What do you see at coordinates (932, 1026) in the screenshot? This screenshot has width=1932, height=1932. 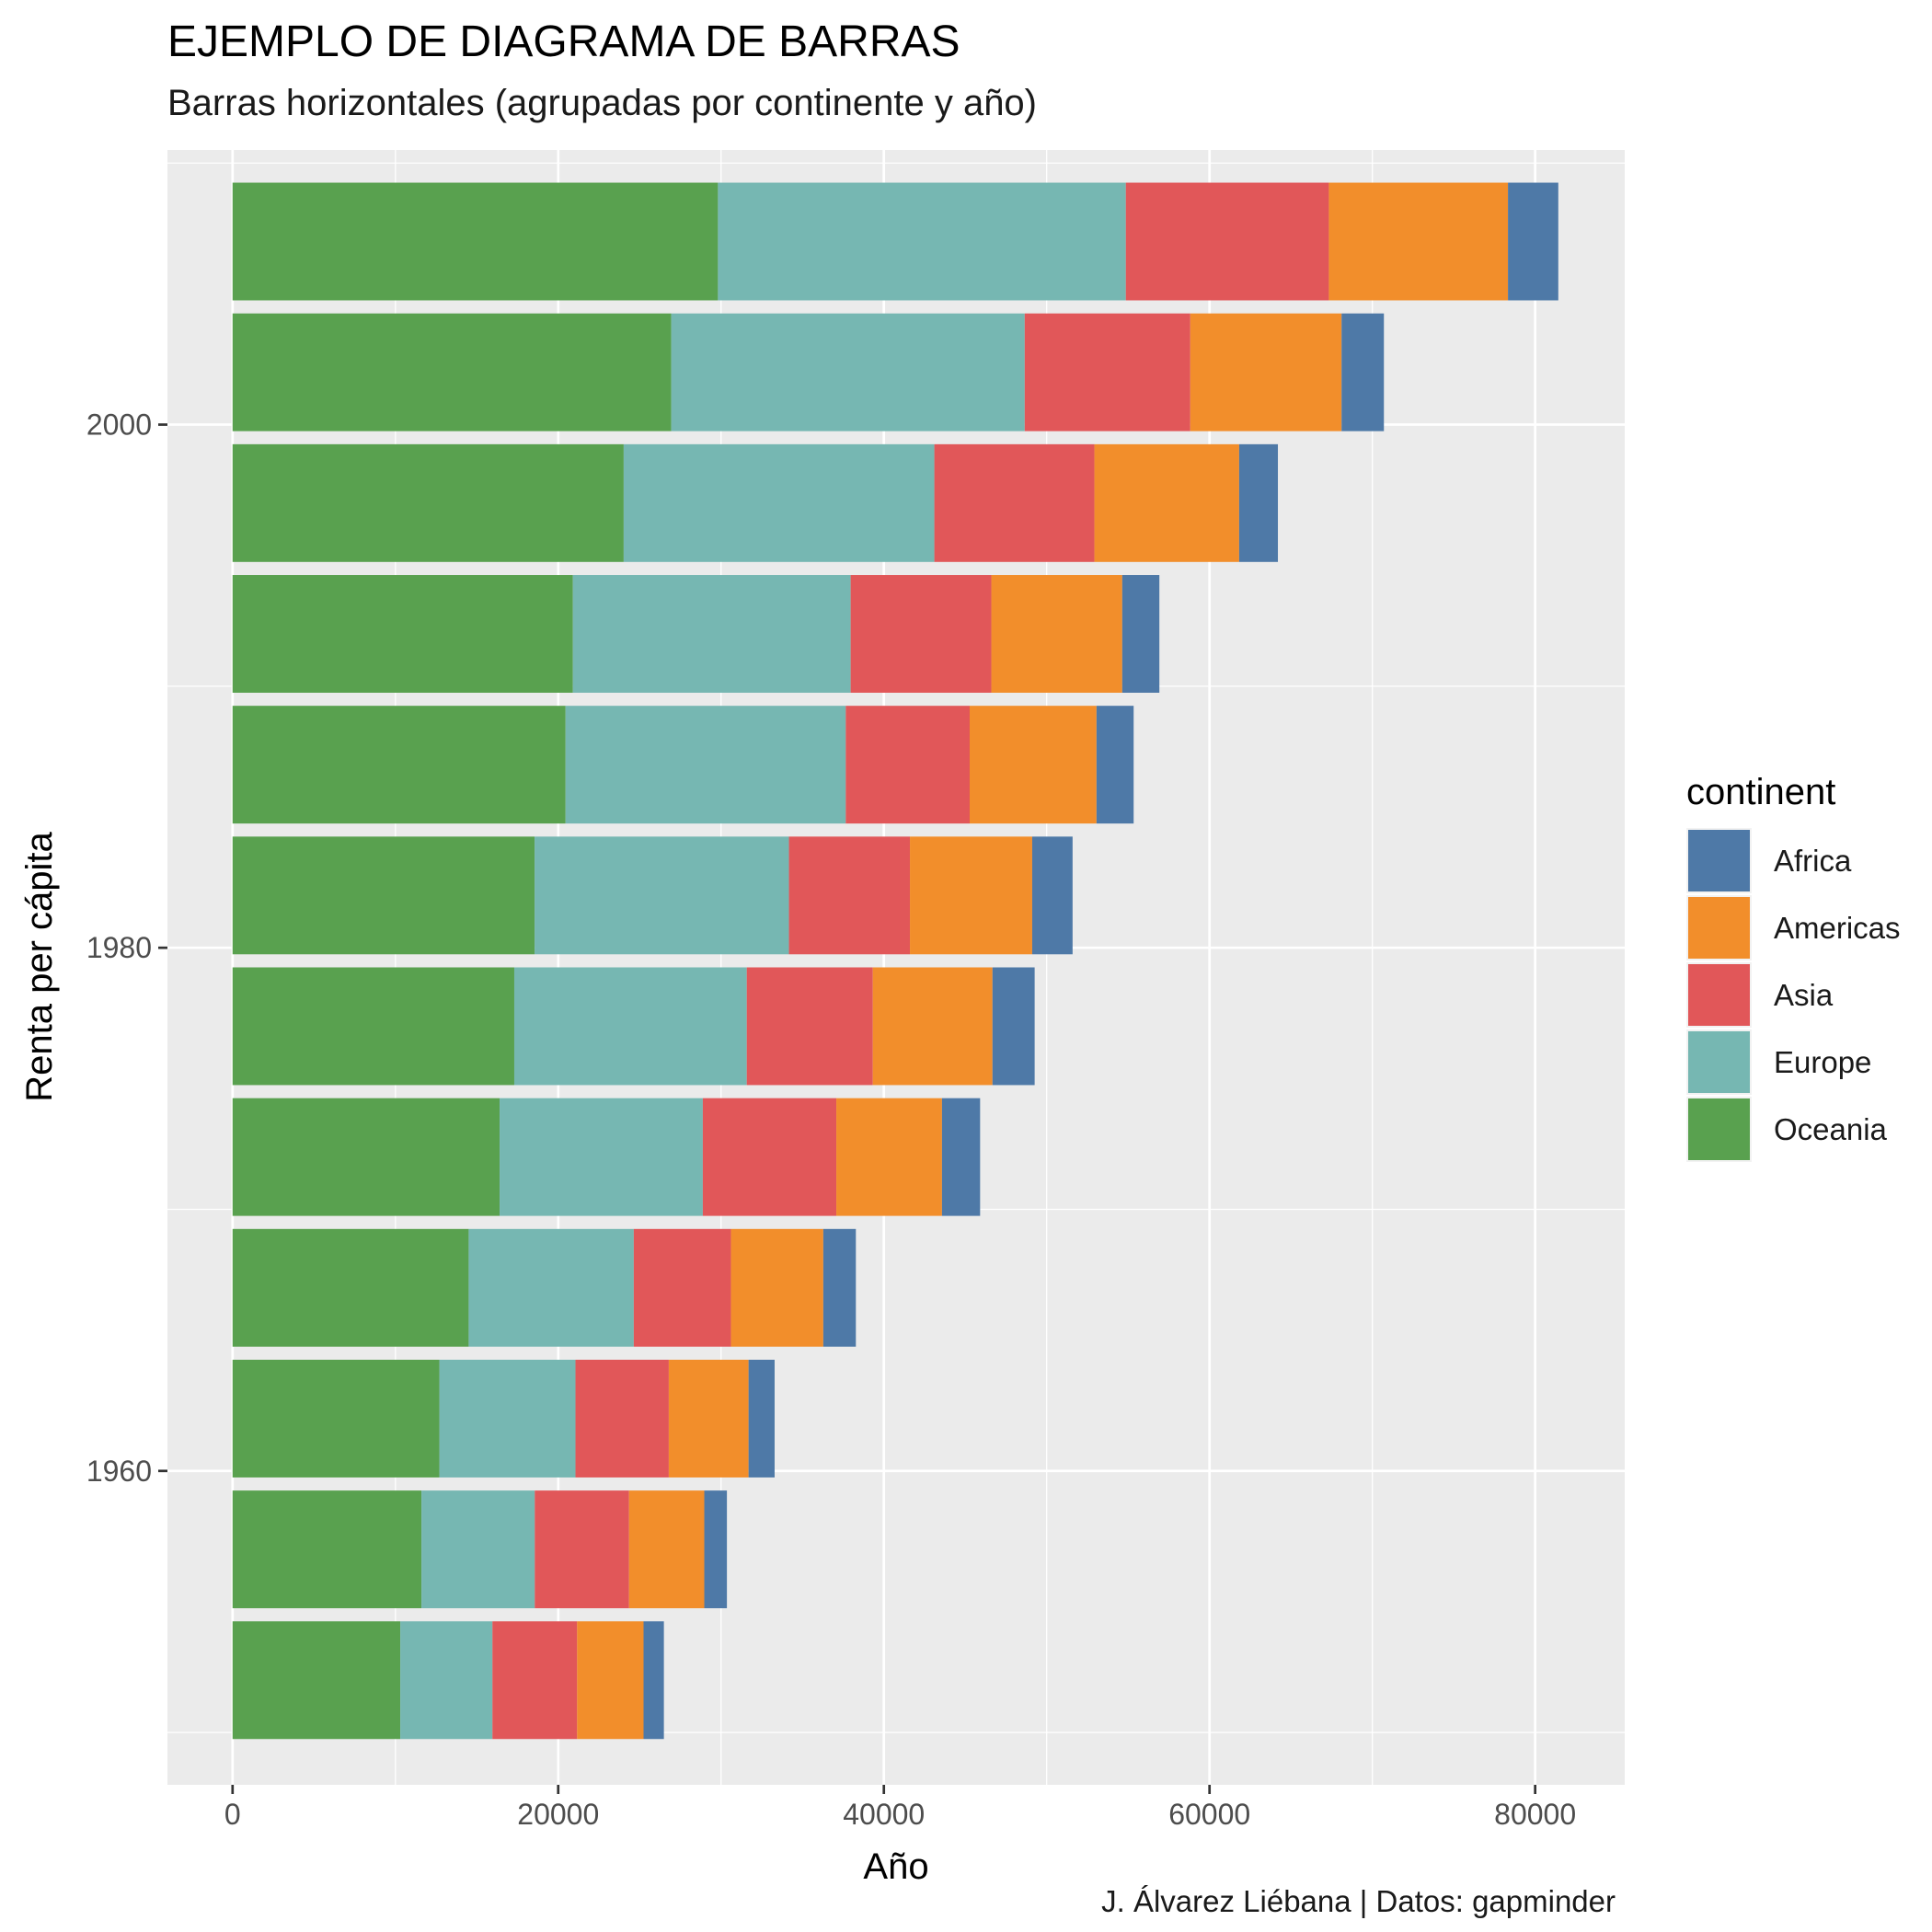 I see `bar-segment-americas-1977` at bounding box center [932, 1026].